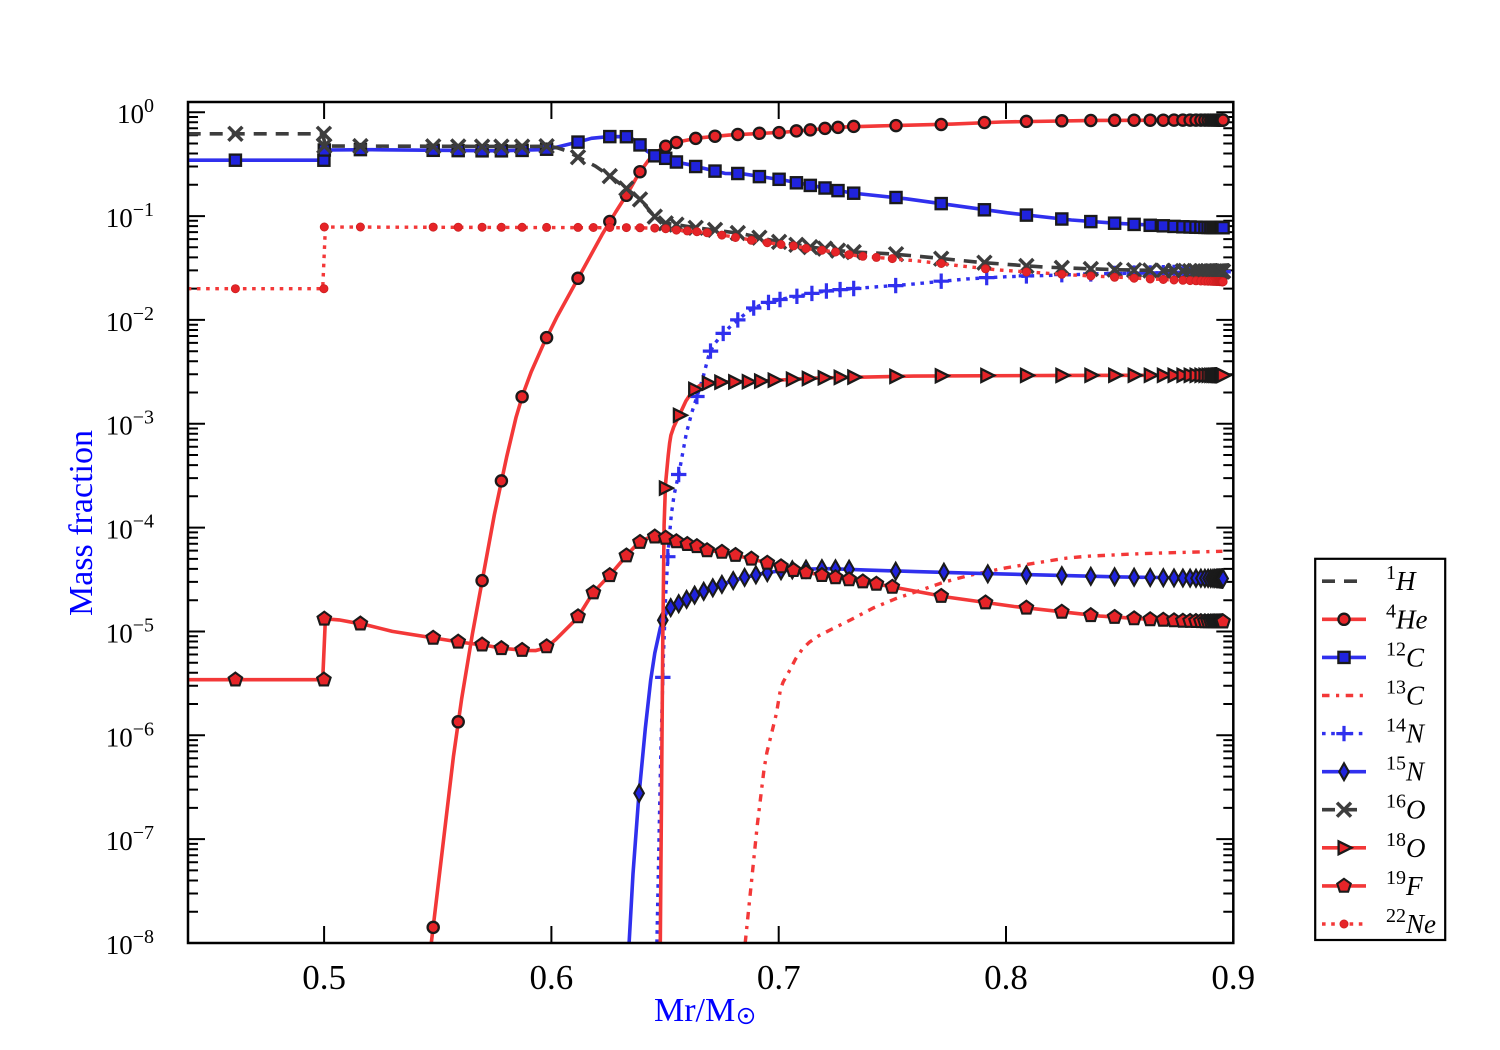  I want to click on svg-text: 1H, so click(1401, 579).